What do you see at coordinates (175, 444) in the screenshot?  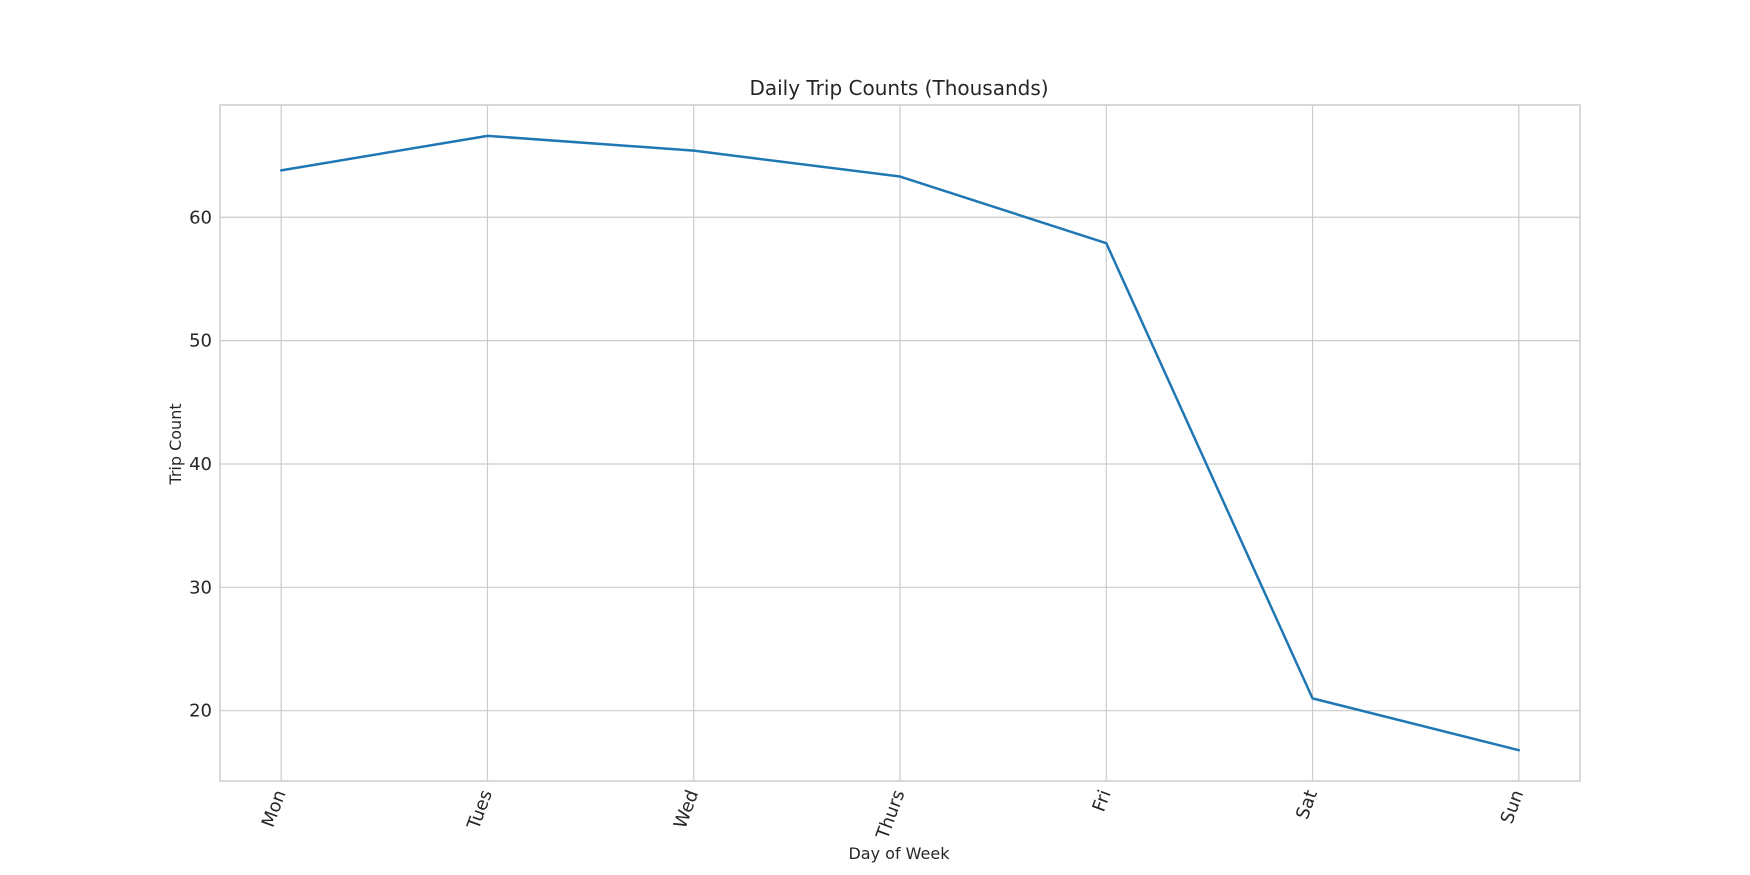 I see `y-axis-label: Trip Count` at bounding box center [175, 444].